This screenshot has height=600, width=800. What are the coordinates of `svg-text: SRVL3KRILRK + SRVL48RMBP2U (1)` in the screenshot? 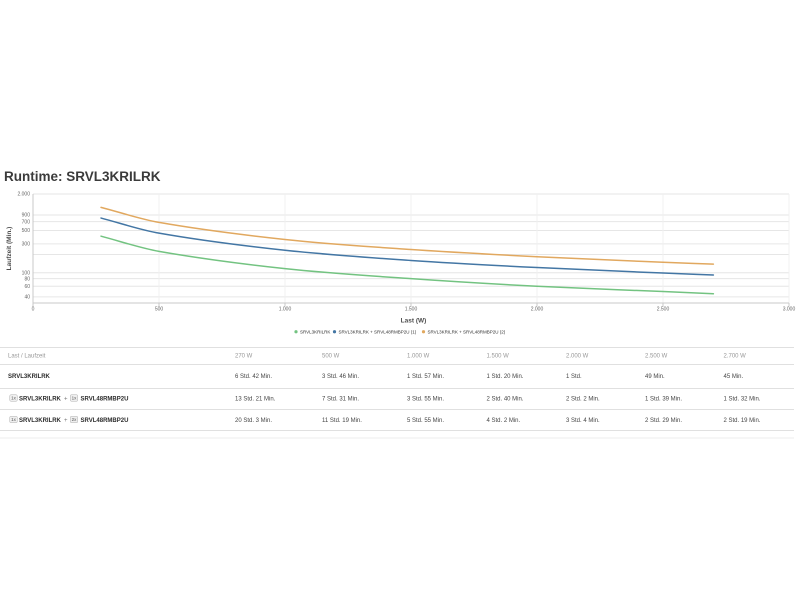 It's located at (378, 332).